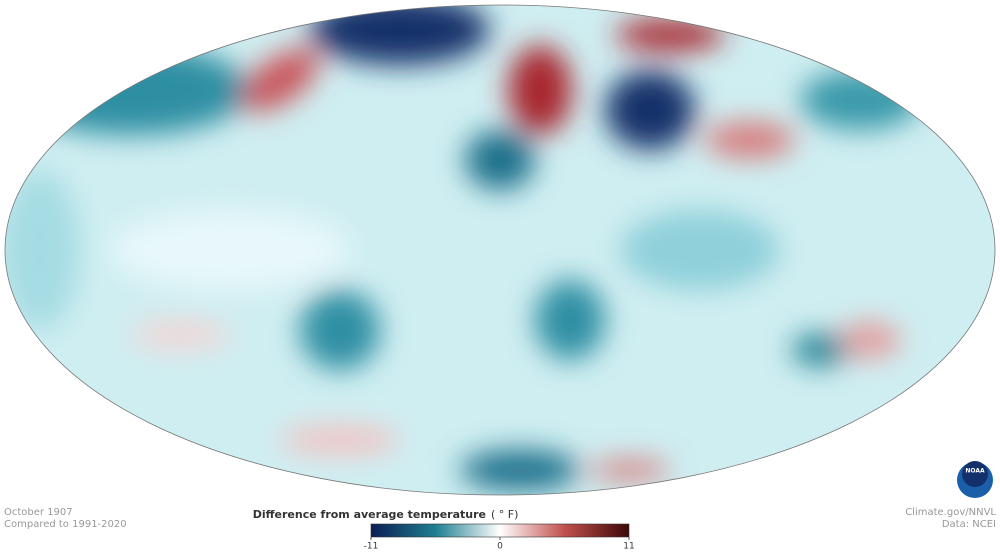 The width and height of the screenshot is (1000, 559). What do you see at coordinates (628, 547) in the screenshot?
I see `tick-label: 11` at bounding box center [628, 547].